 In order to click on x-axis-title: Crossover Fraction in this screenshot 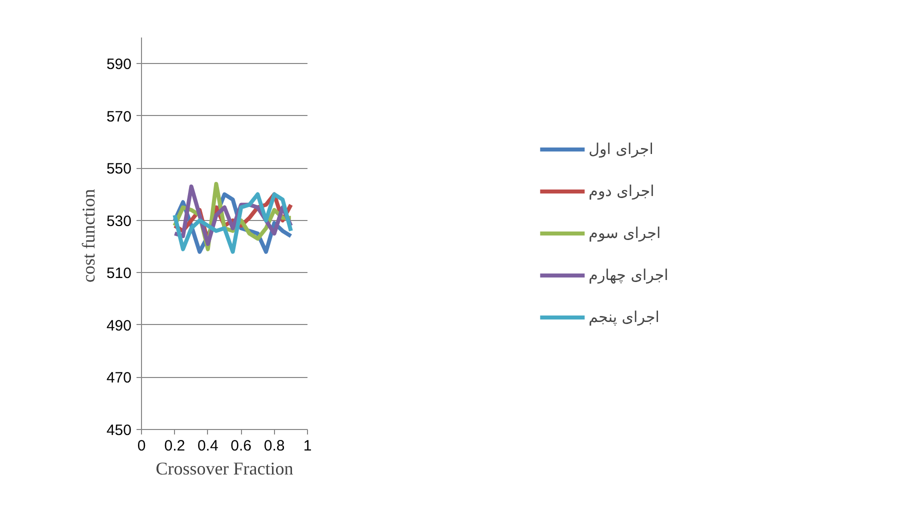, I will do `click(225, 468)`.